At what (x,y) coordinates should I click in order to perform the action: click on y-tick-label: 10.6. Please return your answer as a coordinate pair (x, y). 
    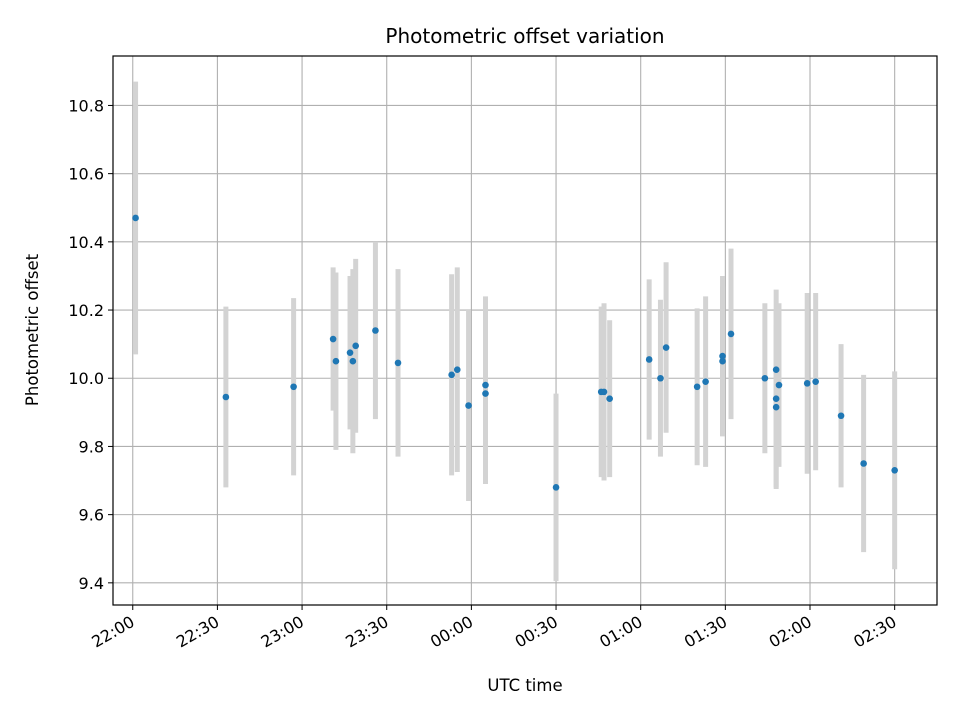
    Looking at the image, I should click on (86, 174).